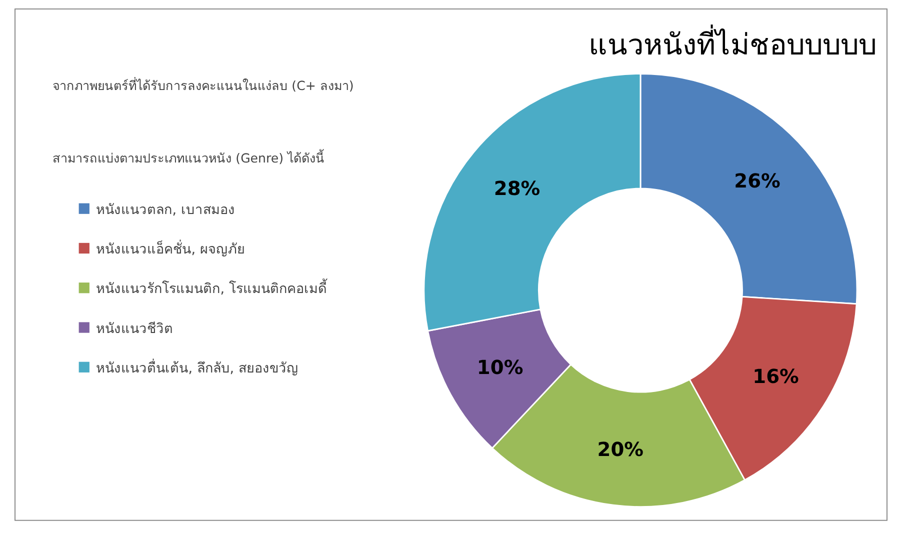 The image size is (904, 541). What do you see at coordinates (165, 210) in the screenshot?
I see `legend-label: หนังแนวตลก, เบาสมอง` at bounding box center [165, 210].